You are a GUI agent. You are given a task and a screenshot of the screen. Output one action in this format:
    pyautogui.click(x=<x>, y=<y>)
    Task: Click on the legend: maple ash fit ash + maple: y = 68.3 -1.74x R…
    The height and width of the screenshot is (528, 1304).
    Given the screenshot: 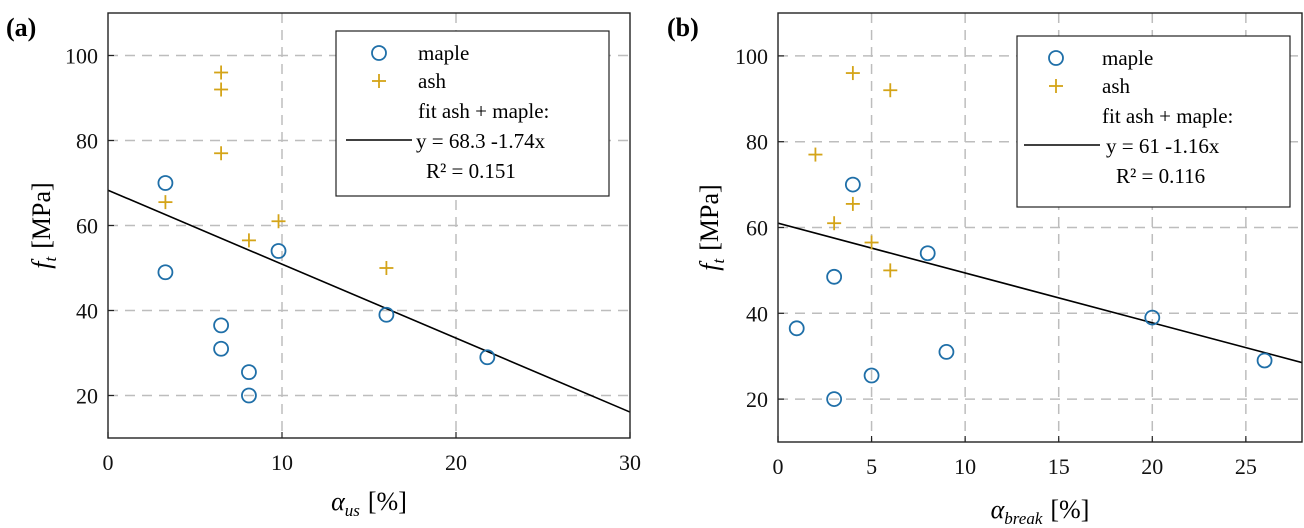 What is the action you would take?
    pyautogui.click(x=472, y=113)
    